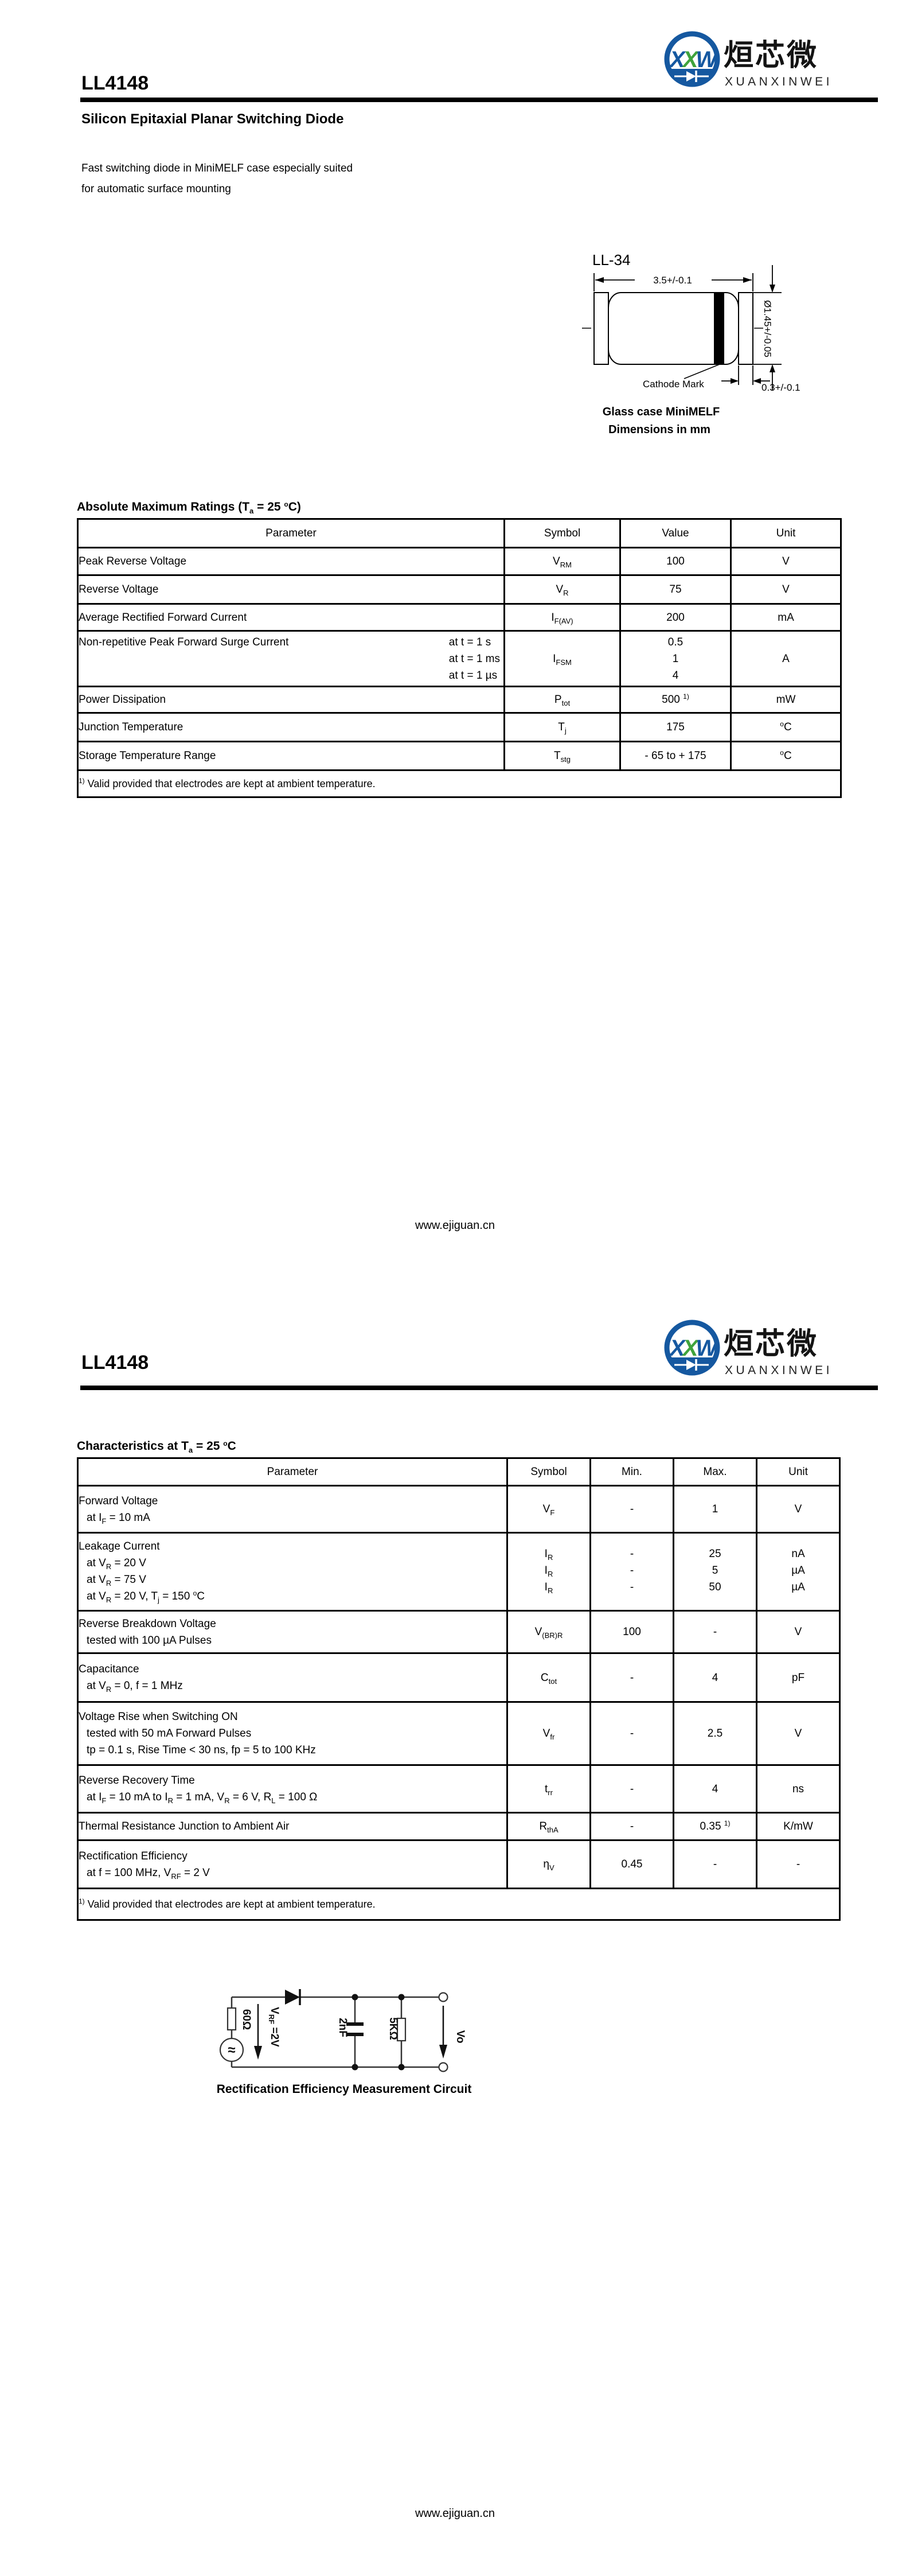 Image resolution: width=910 pixels, height=2576 pixels. What do you see at coordinates (715, 1826) in the screenshot?
I see `max-cell: 0.35 1)` at bounding box center [715, 1826].